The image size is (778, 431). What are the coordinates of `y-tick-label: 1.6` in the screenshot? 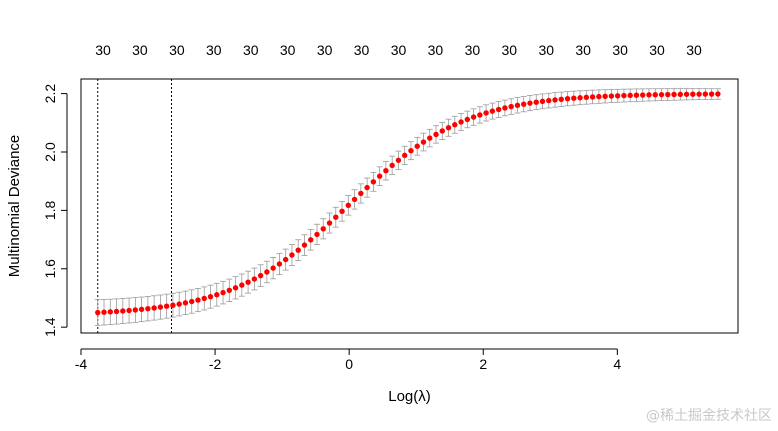 It's located at (50, 269).